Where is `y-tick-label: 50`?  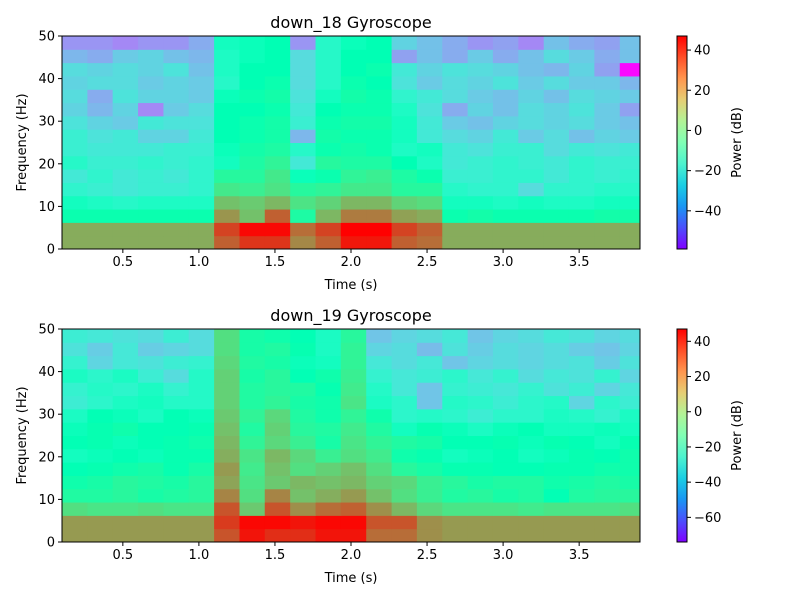 y-tick-label: 50 is located at coordinates (46, 330).